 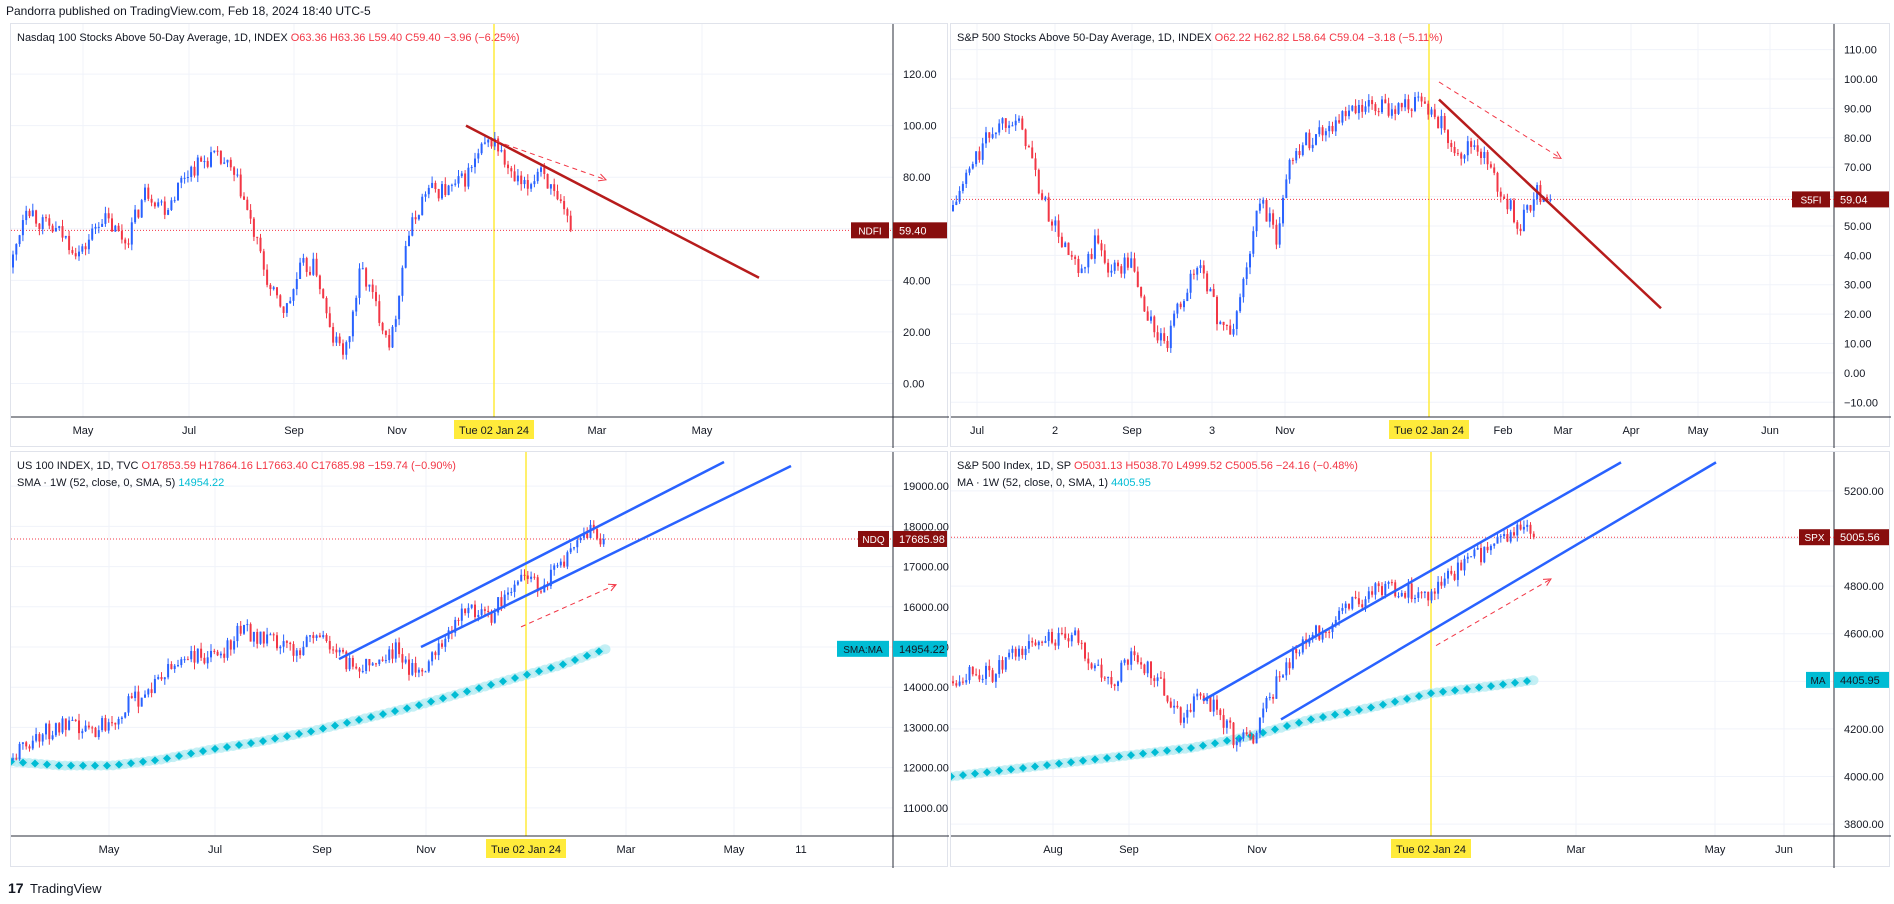 What do you see at coordinates (1715, 850) in the screenshot?
I see `x-tick-label: May` at bounding box center [1715, 850].